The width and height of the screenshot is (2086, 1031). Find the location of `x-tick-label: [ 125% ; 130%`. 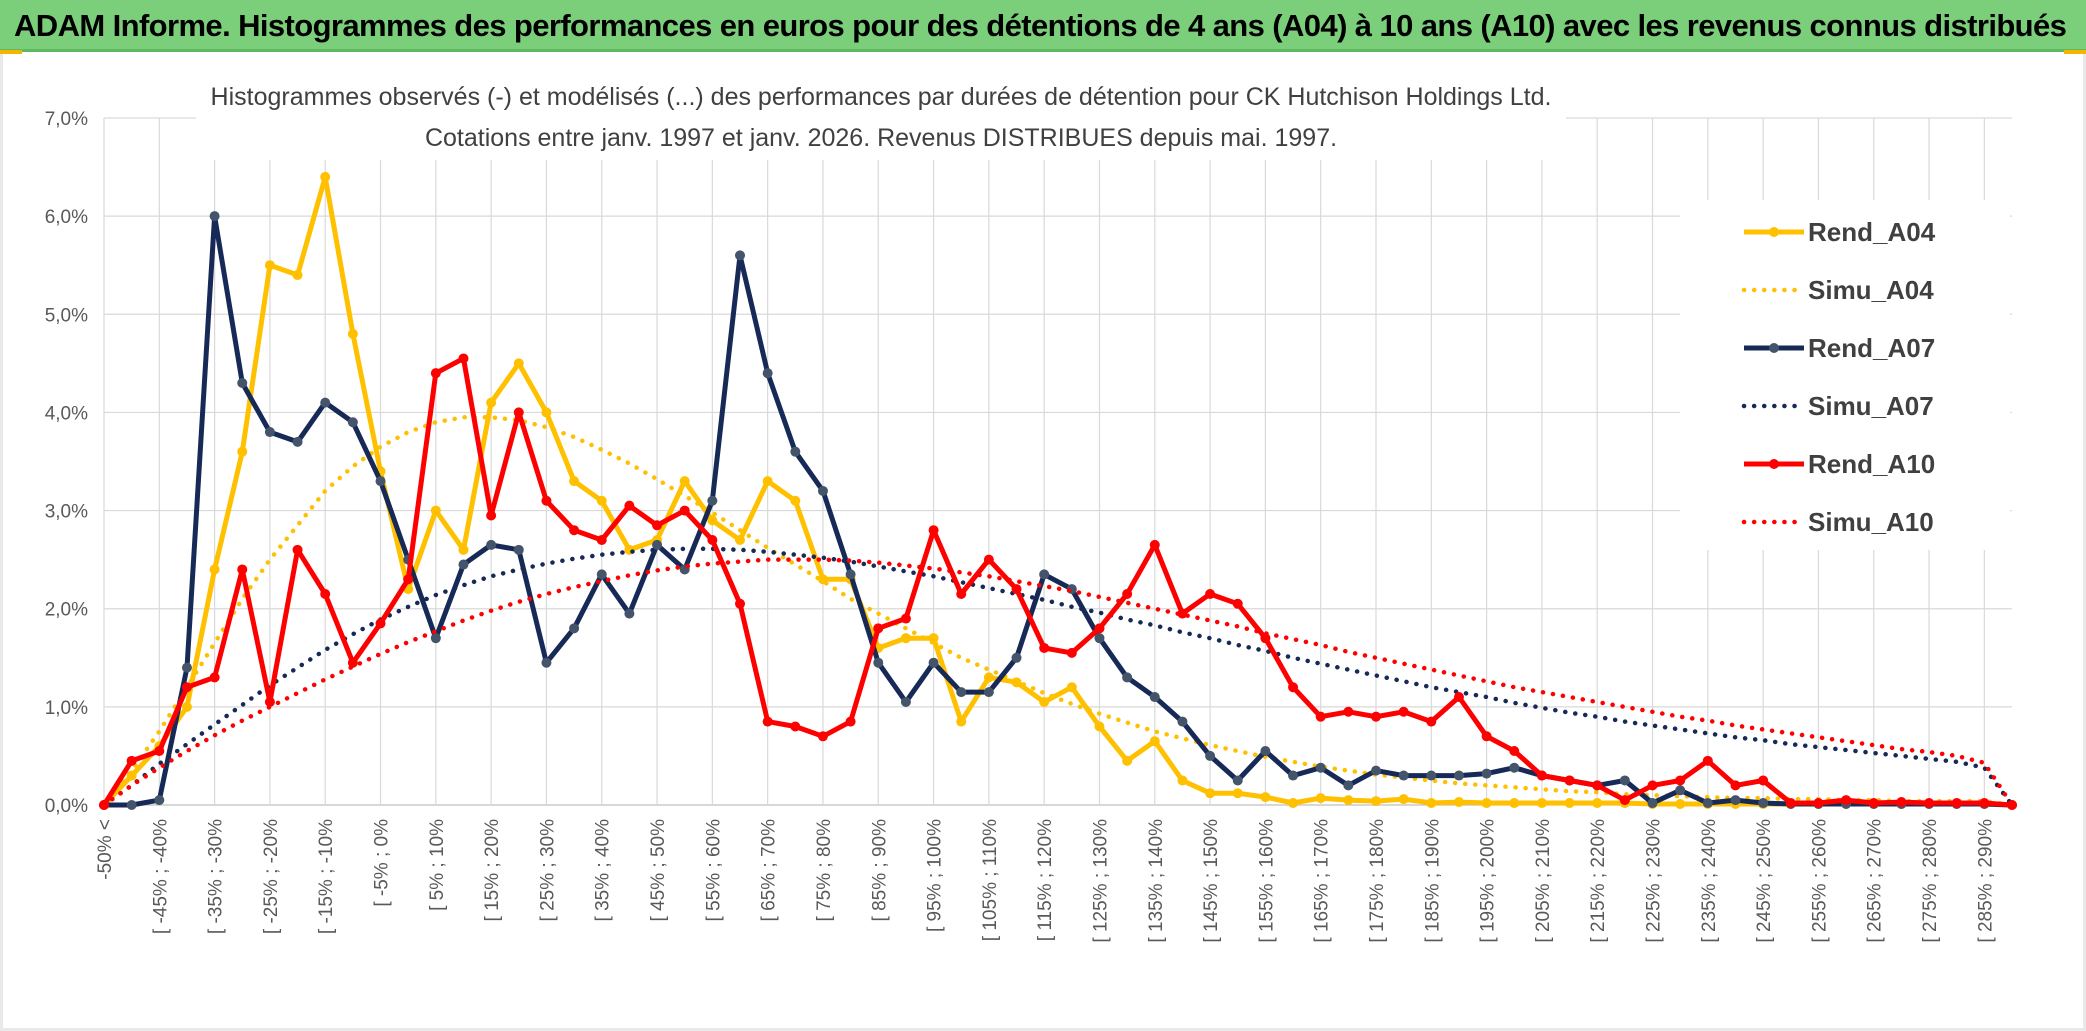

x-tick-label: [ 125% ; 130% is located at coordinates (1100, 881).